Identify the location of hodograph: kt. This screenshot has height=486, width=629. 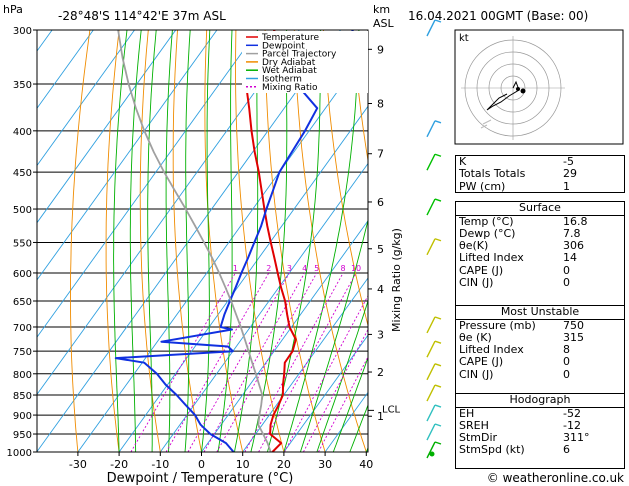
(539, 87).